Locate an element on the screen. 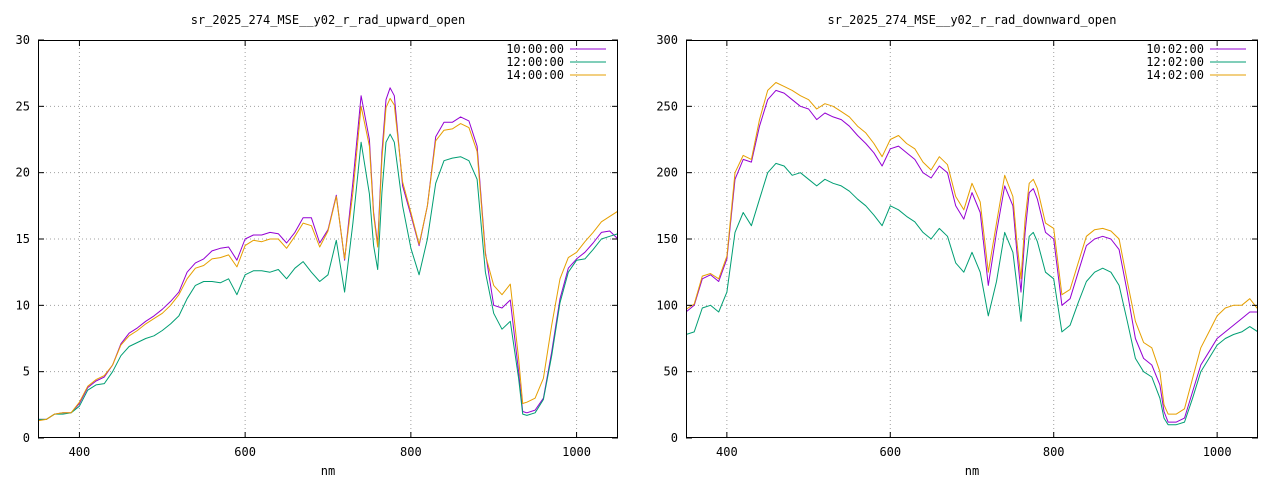 The image size is (1280, 480). y-tick-label: 50 is located at coordinates (671, 372).